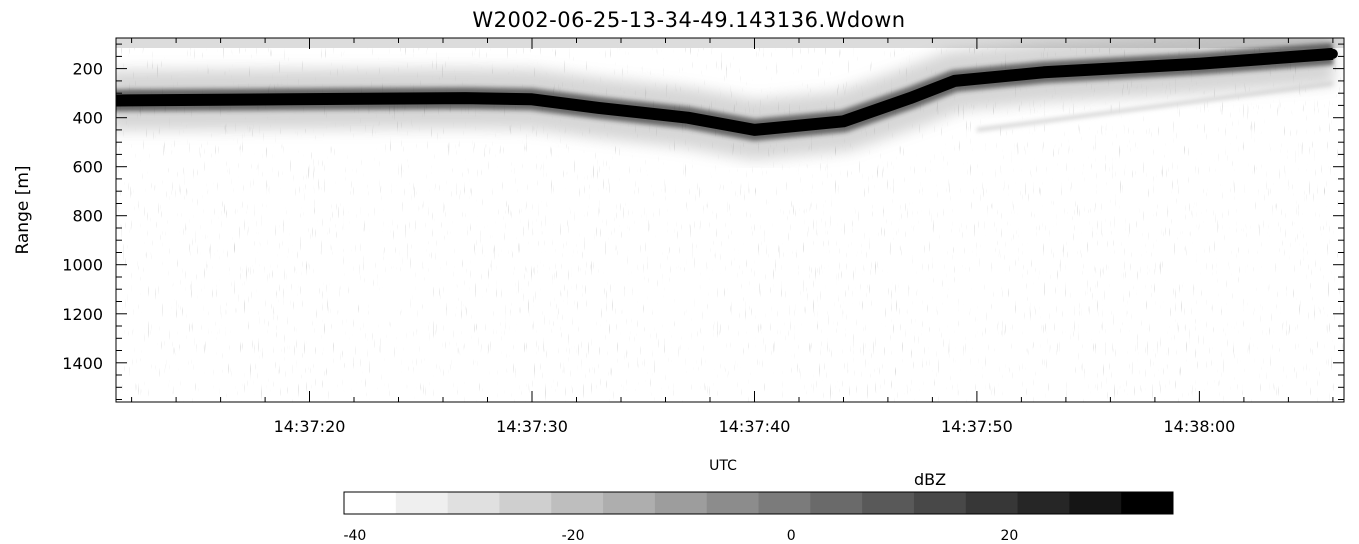 The image size is (1359, 544). Describe the element at coordinates (688, 20) in the screenshot. I see `chart-title: W2002-06-25-13-34-49.143136.Wdown` at that location.